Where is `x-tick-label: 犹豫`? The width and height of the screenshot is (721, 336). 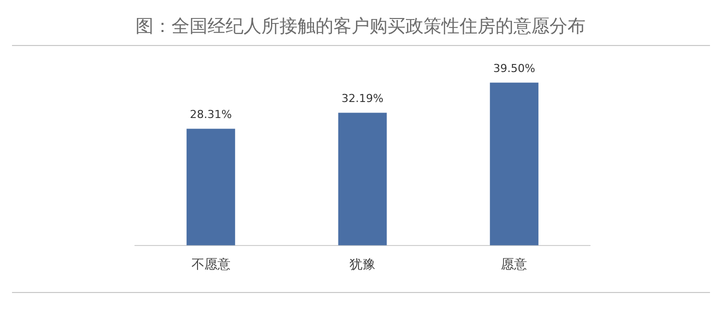 x-tick-label: 犹豫 is located at coordinates (363, 265).